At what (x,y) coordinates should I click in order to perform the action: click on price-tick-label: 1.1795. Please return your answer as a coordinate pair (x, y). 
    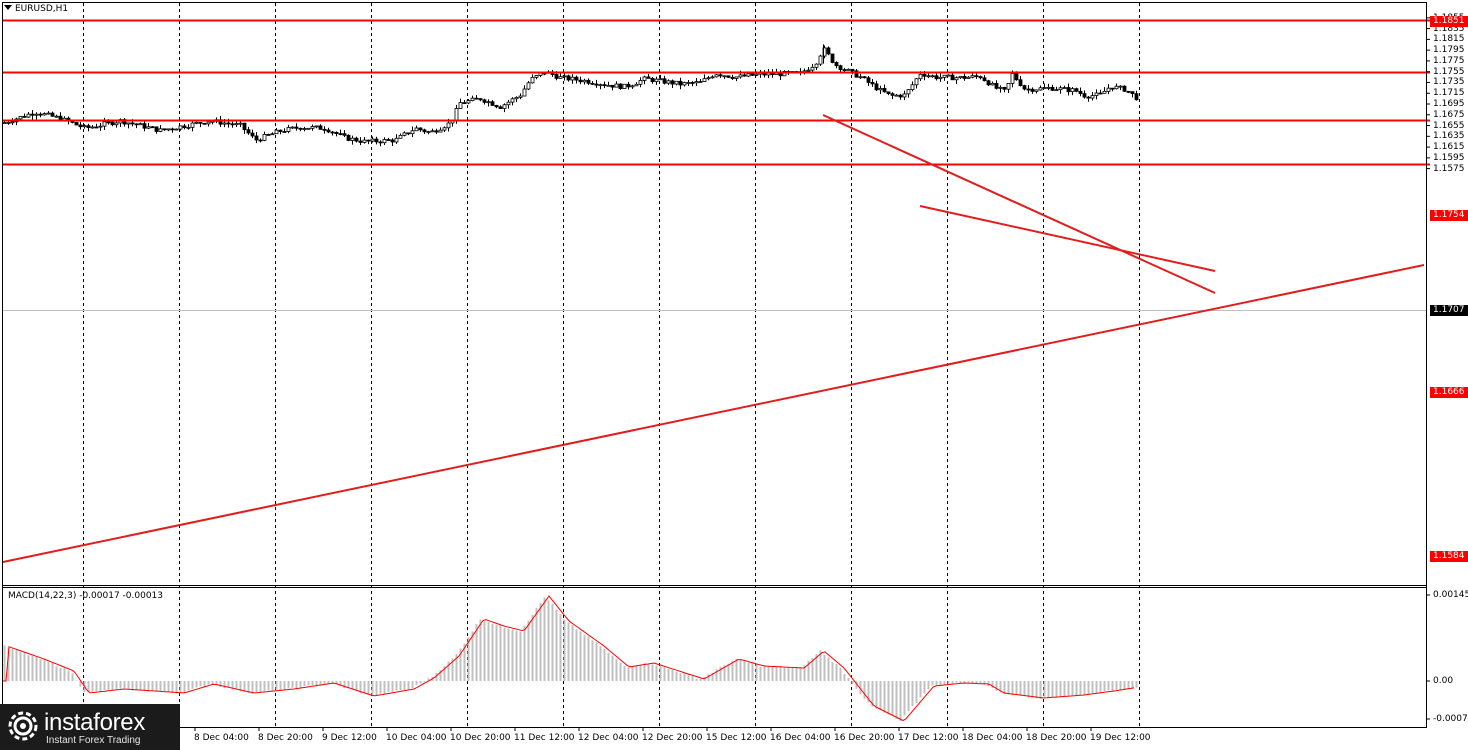
    Looking at the image, I should click on (1449, 50).